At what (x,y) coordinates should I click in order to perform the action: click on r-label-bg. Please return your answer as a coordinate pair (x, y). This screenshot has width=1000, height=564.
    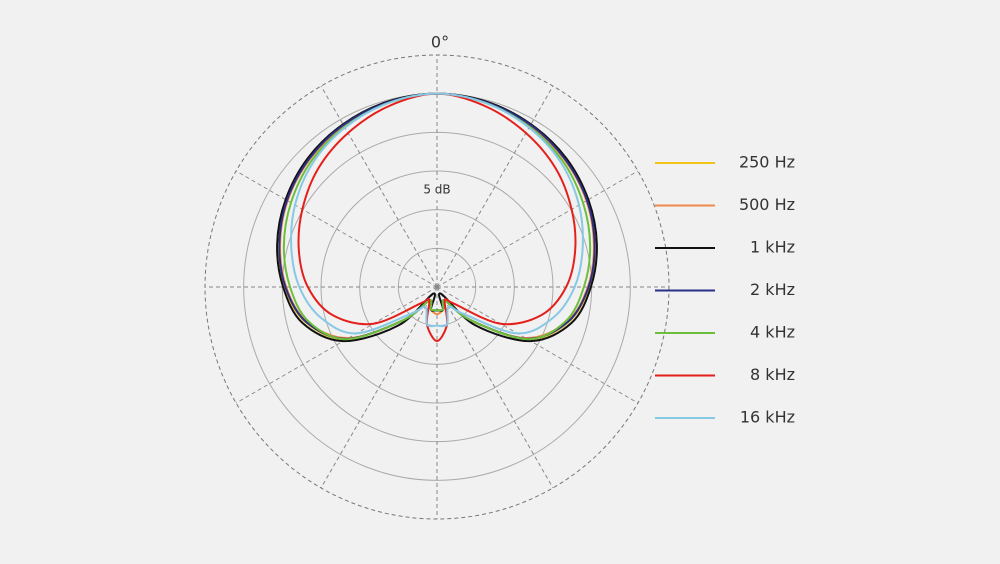
    Looking at the image, I should click on (437, 190).